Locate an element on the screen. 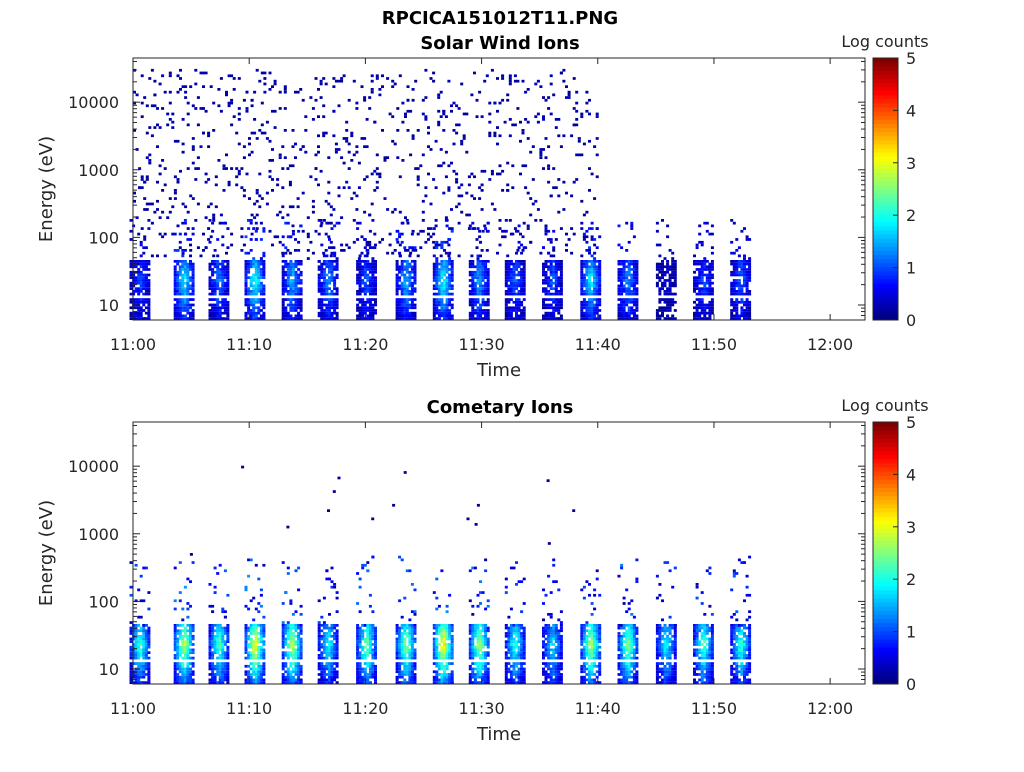 This screenshot has height=772, width=1024. colorbar-step is located at coordinates (885, 146).